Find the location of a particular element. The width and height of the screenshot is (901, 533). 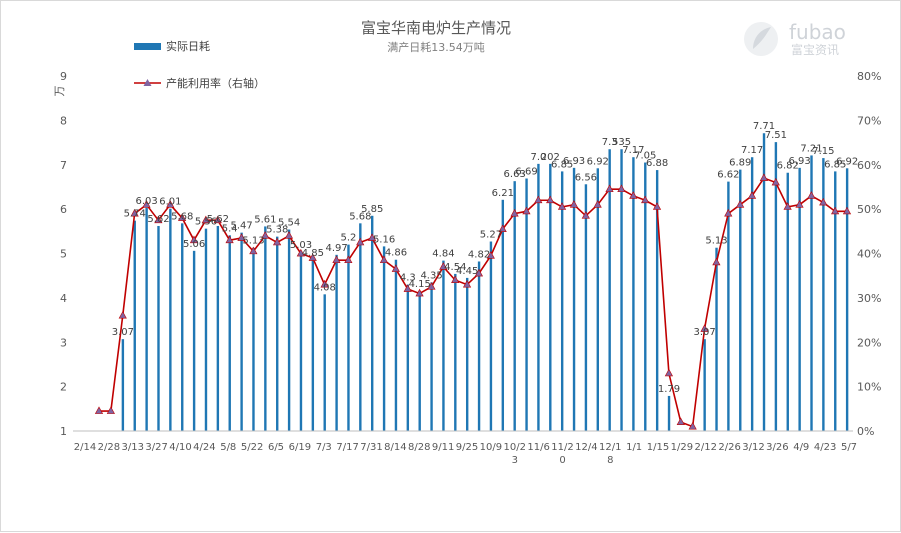

chart-title-group: 富宝华南电炉生产情况 满产日耗13.54万吨 is located at coordinates (436, 36).